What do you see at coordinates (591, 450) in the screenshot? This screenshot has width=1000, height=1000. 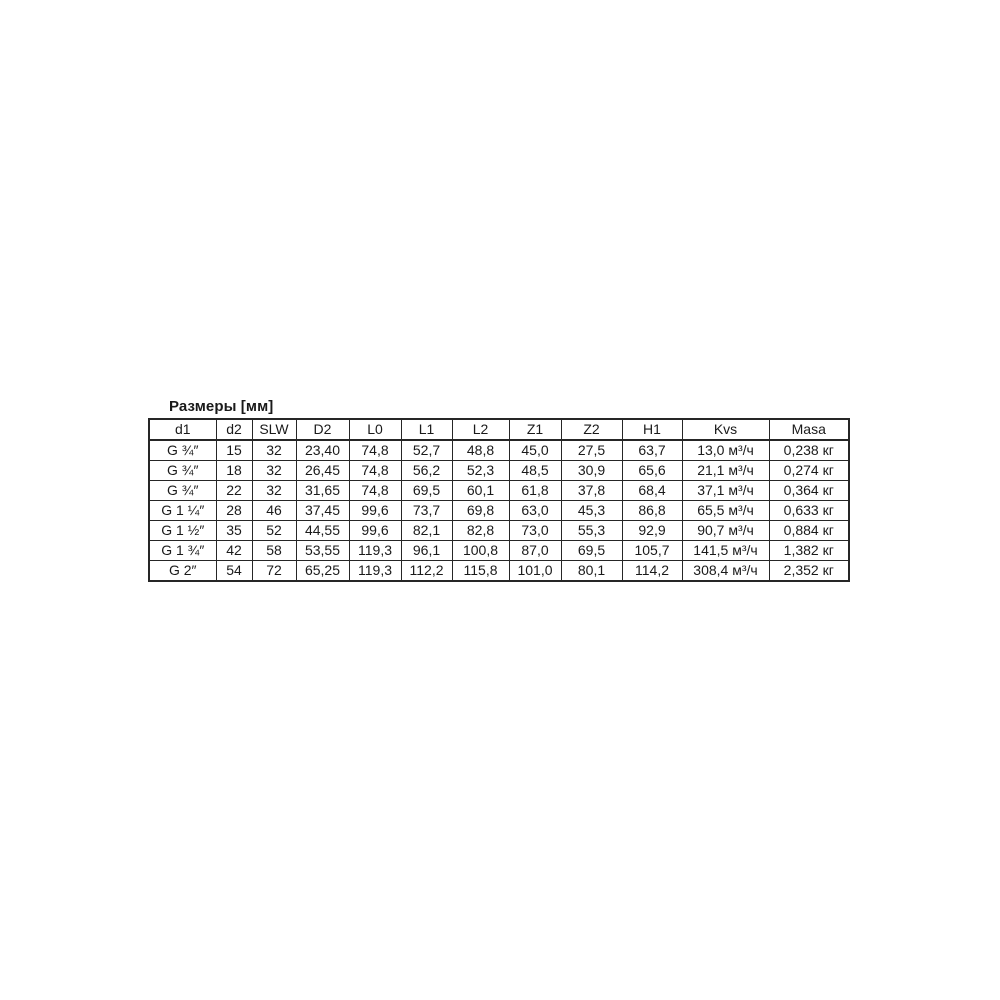 I see `table-cell: 27,5` at bounding box center [591, 450].